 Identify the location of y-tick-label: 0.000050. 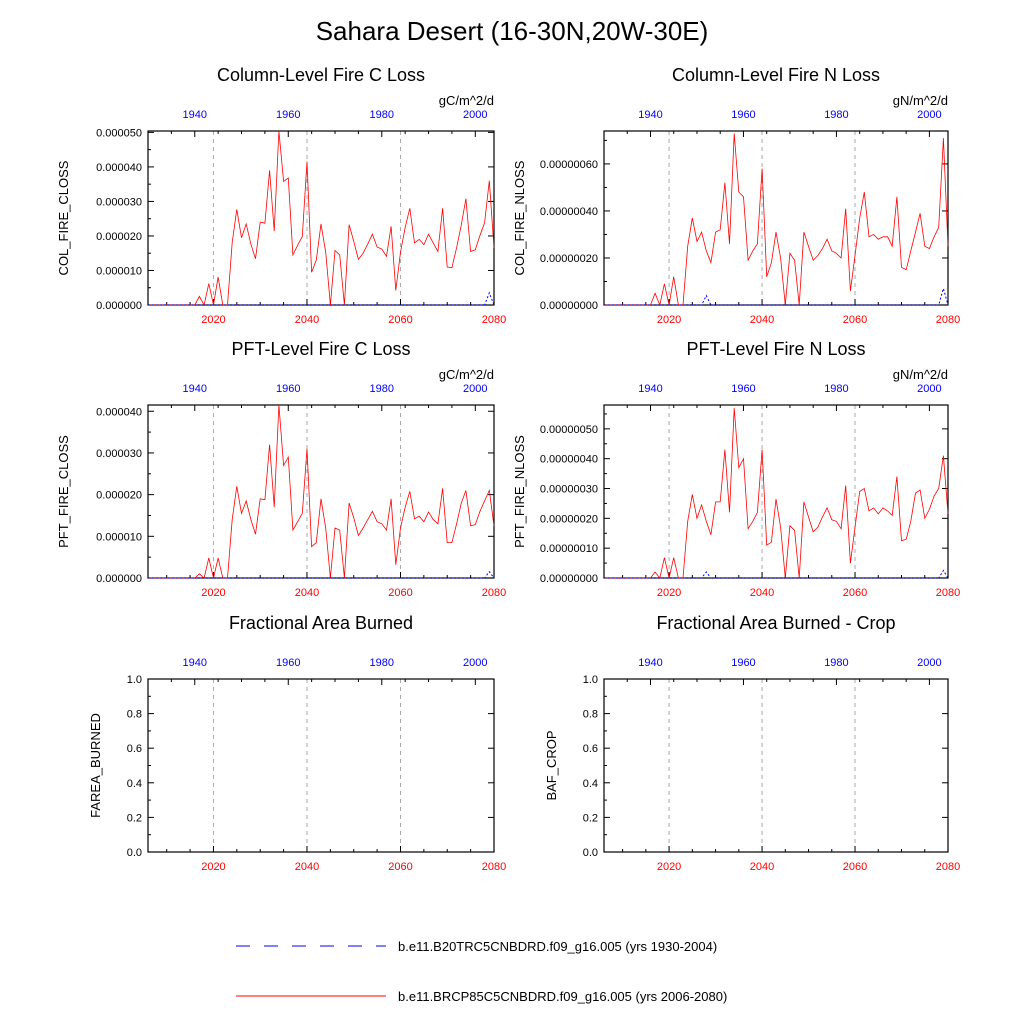
(119, 133).